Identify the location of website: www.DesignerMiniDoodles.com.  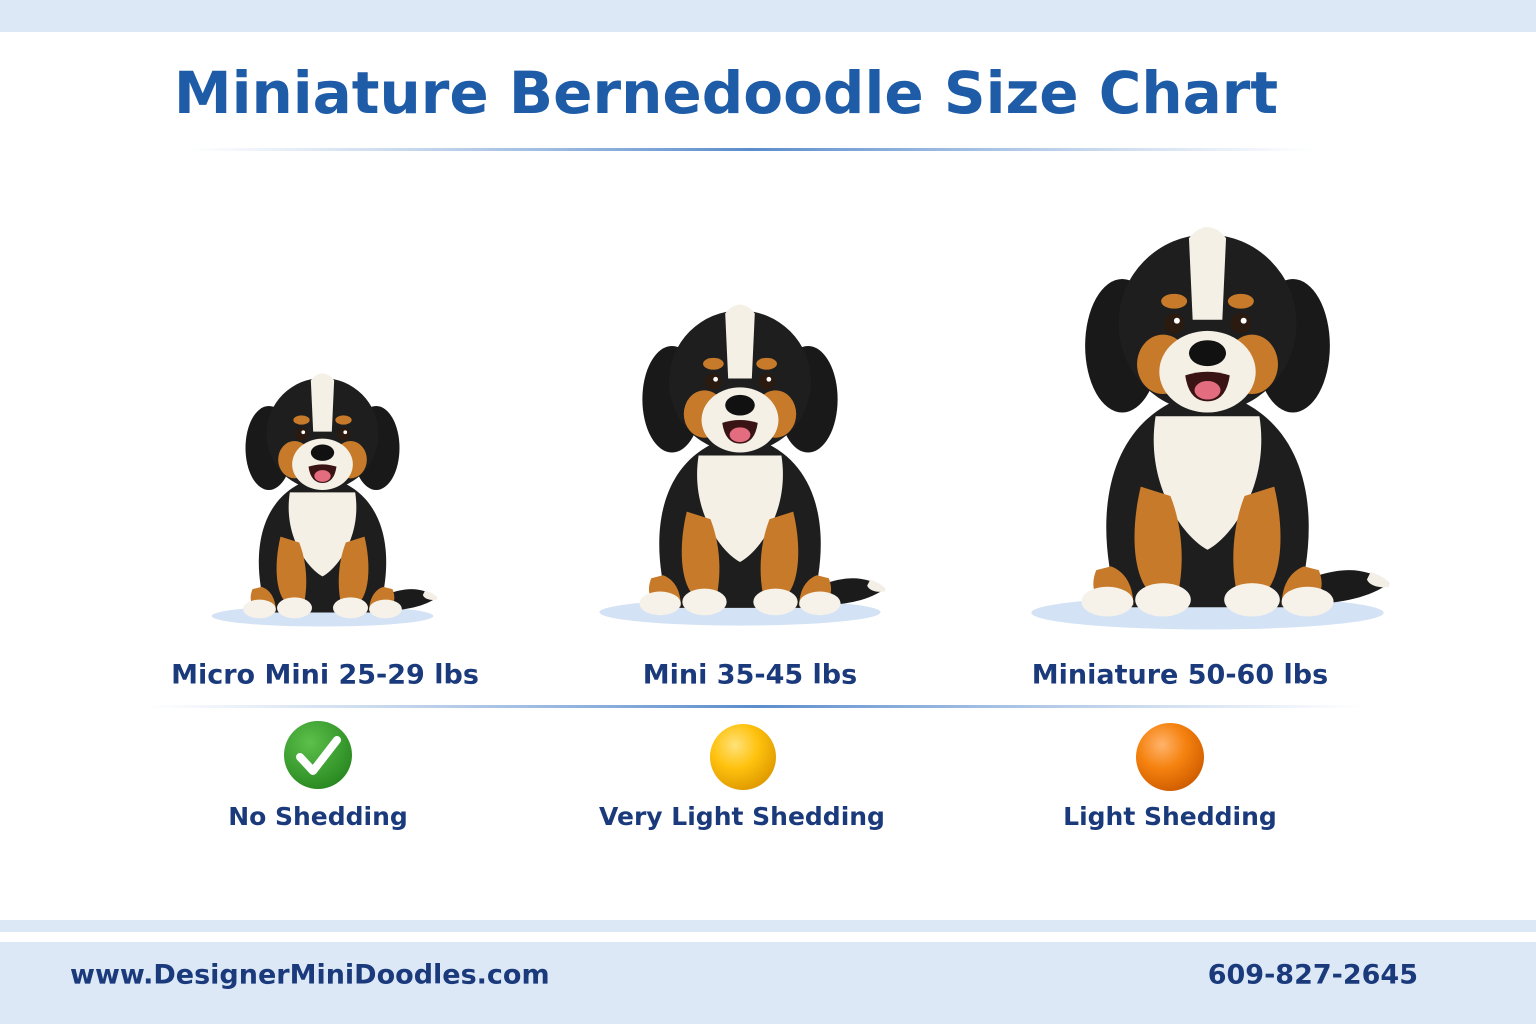
(310, 975).